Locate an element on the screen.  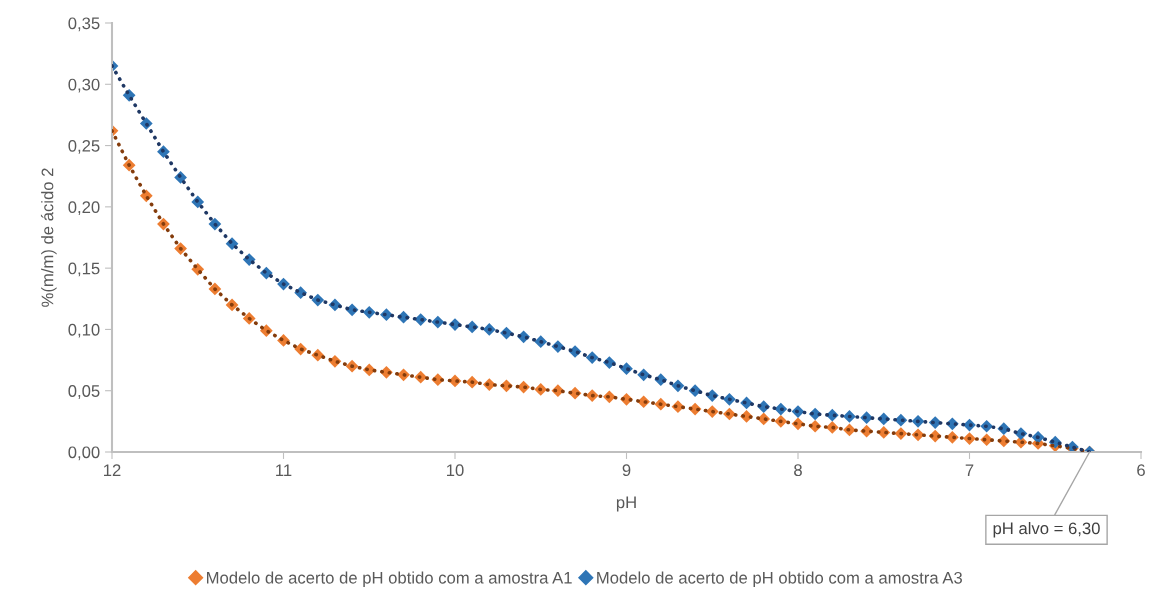
y-tick-label: 0,05 is located at coordinates (84, 392).